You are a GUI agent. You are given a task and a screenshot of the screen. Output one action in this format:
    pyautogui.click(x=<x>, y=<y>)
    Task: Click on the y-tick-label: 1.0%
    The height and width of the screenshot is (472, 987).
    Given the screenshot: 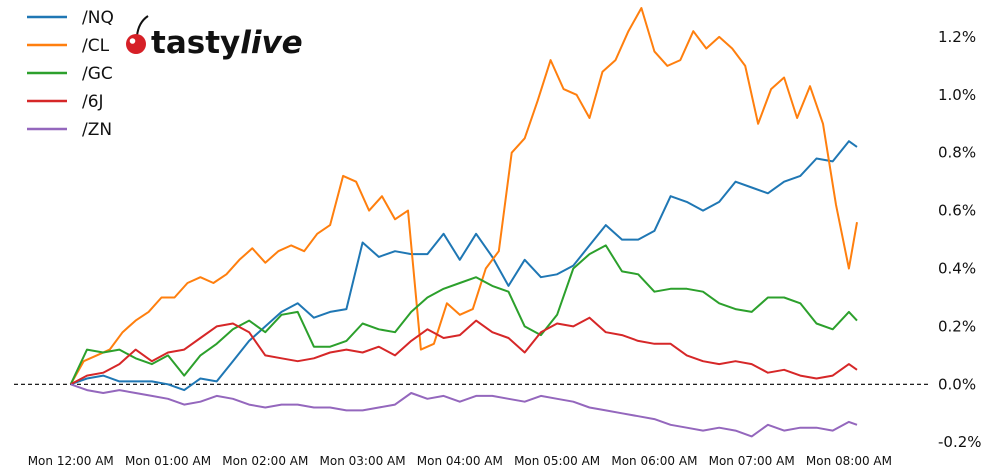 What is the action you would take?
    pyautogui.click(x=957, y=95)
    